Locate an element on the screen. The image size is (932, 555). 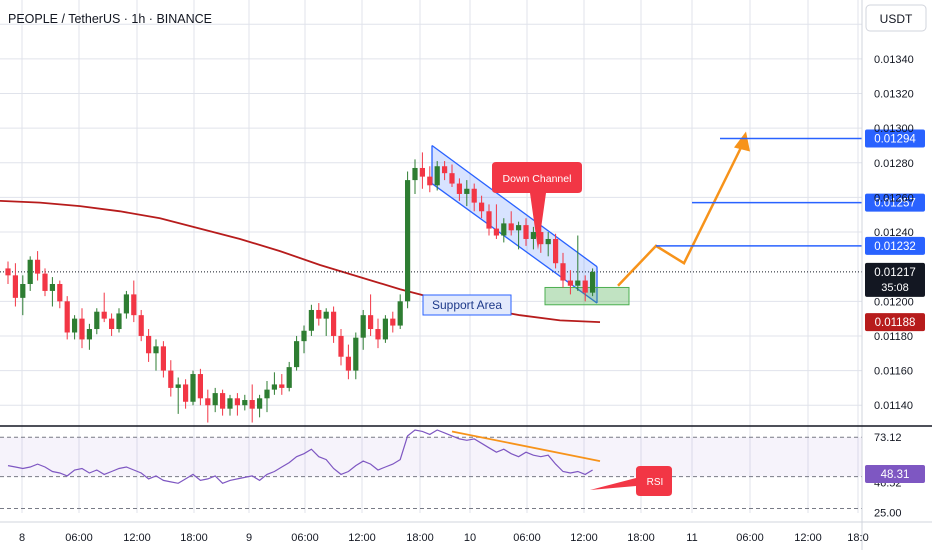
rsi-line is located at coordinates (300, 457).